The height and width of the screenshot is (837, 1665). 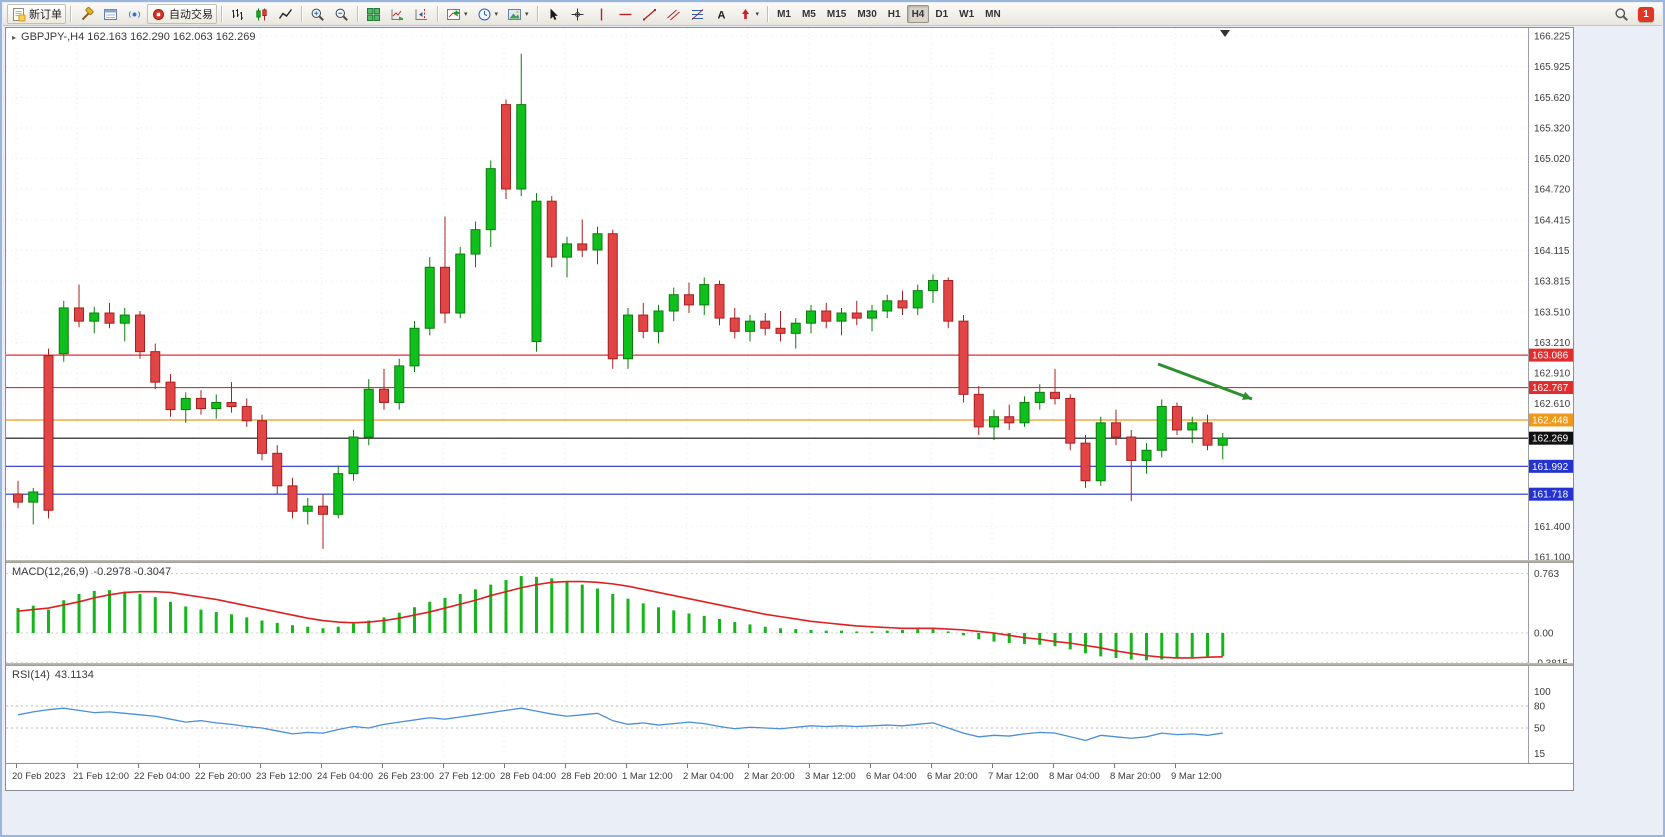 What do you see at coordinates (1646, 14) in the screenshot?
I see `notification-badge: 1` at bounding box center [1646, 14].